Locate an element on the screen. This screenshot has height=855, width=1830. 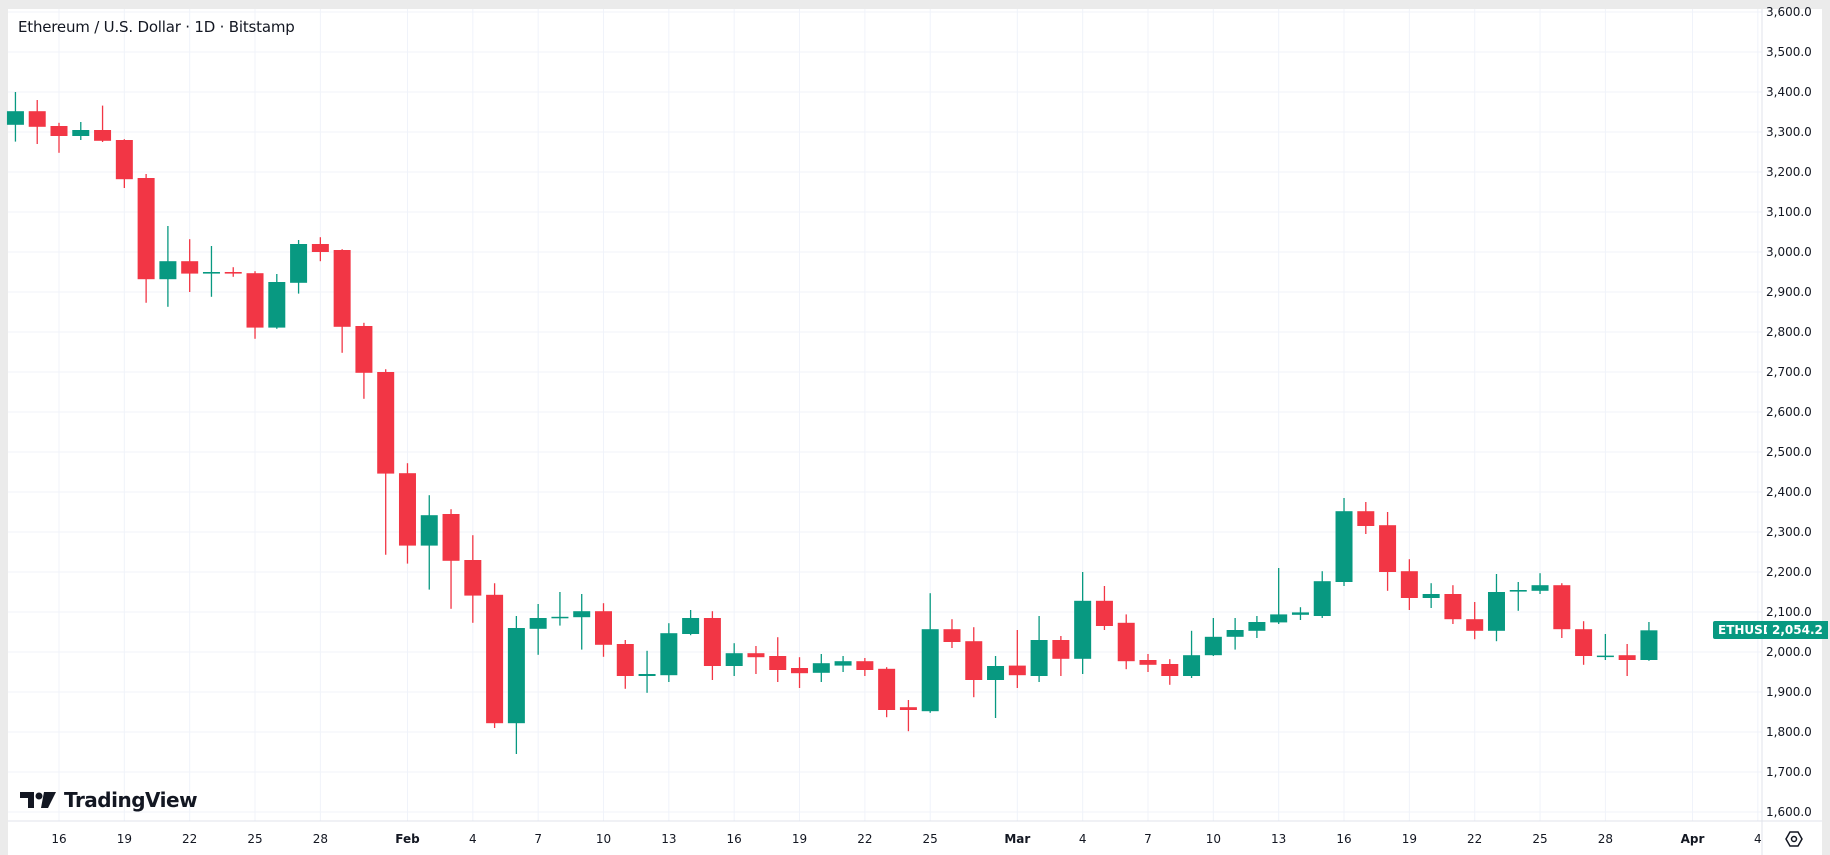
settings-button is located at coordinates (1794, 839).